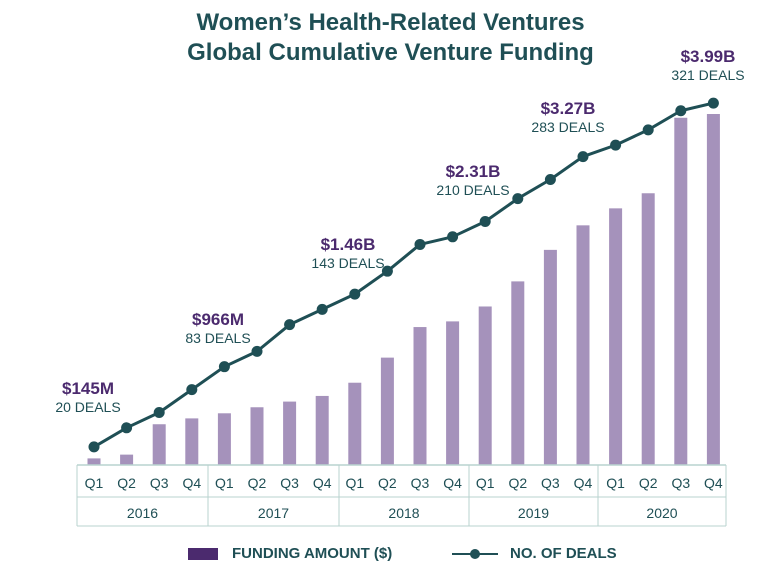 This screenshot has width=781, height=576. I want to click on annotation-amount-6: $3.99B, so click(708, 56).